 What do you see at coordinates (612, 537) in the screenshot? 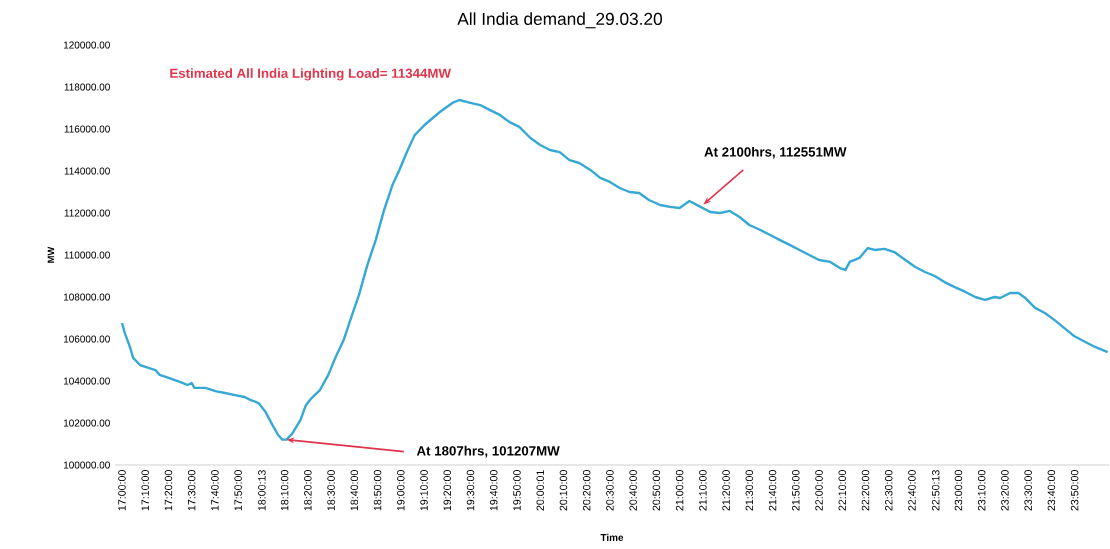
I see `x-axis-title: Time` at bounding box center [612, 537].